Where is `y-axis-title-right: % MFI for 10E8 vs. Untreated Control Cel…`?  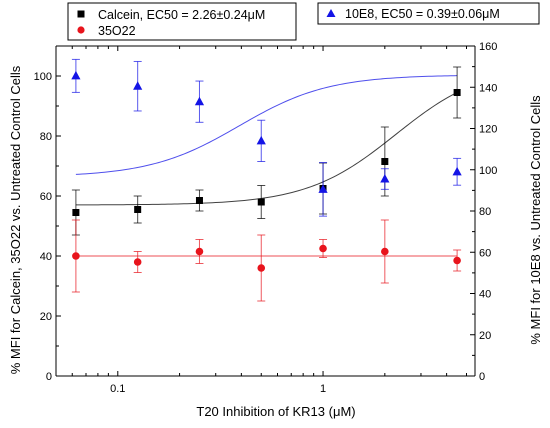 y-axis-title-right: % MFI for 10E8 vs. Untreated Control Cel… is located at coordinates (535, 220).